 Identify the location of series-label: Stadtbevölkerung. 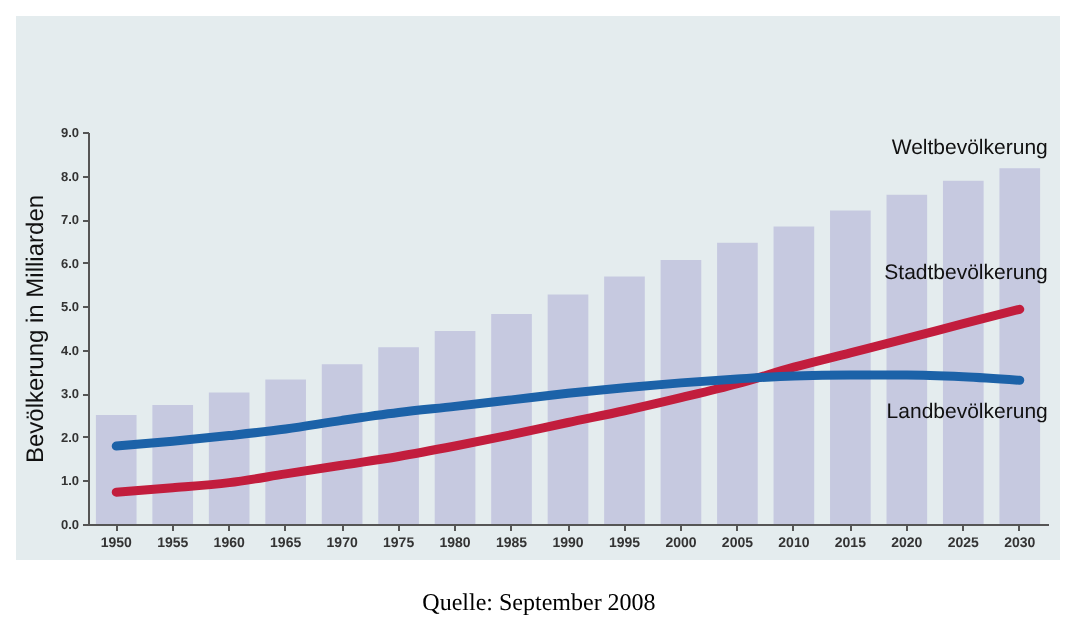
(966, 273).